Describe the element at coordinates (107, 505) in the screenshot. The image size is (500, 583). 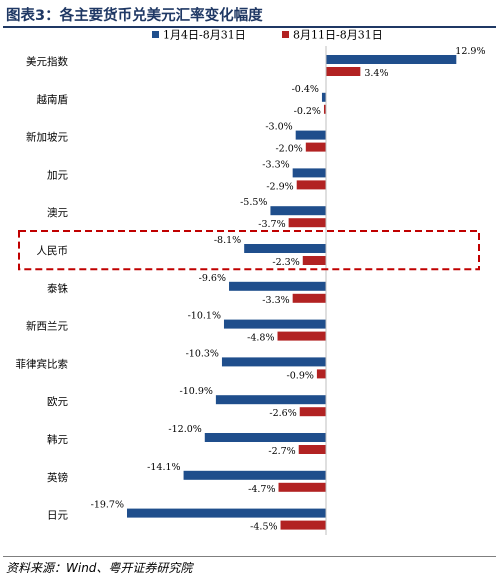
I see `value-label: -19.7%` at that location.